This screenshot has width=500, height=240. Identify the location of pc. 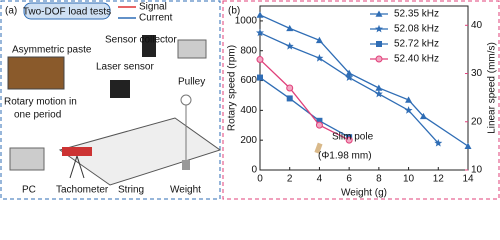
(27, 159).